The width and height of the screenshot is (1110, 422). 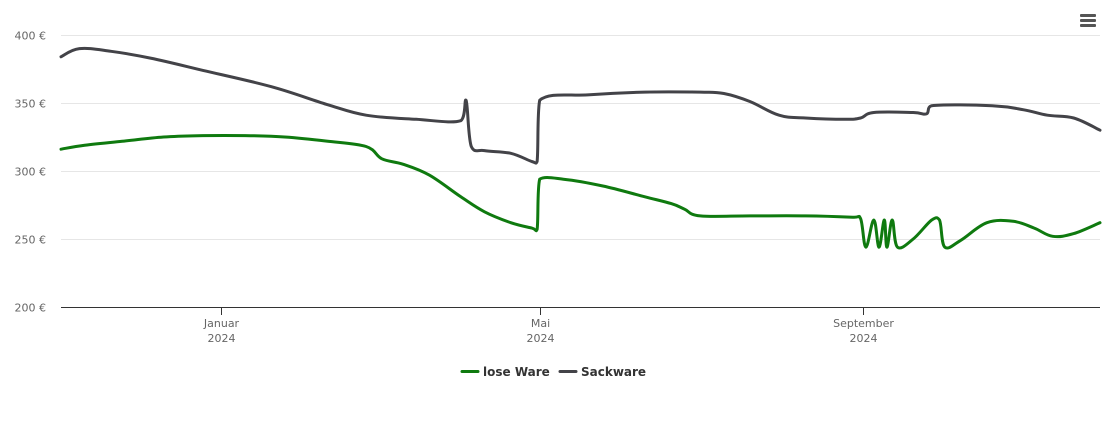 I want to click on y-tick-label: 300 €, so click(x=31, y=172).